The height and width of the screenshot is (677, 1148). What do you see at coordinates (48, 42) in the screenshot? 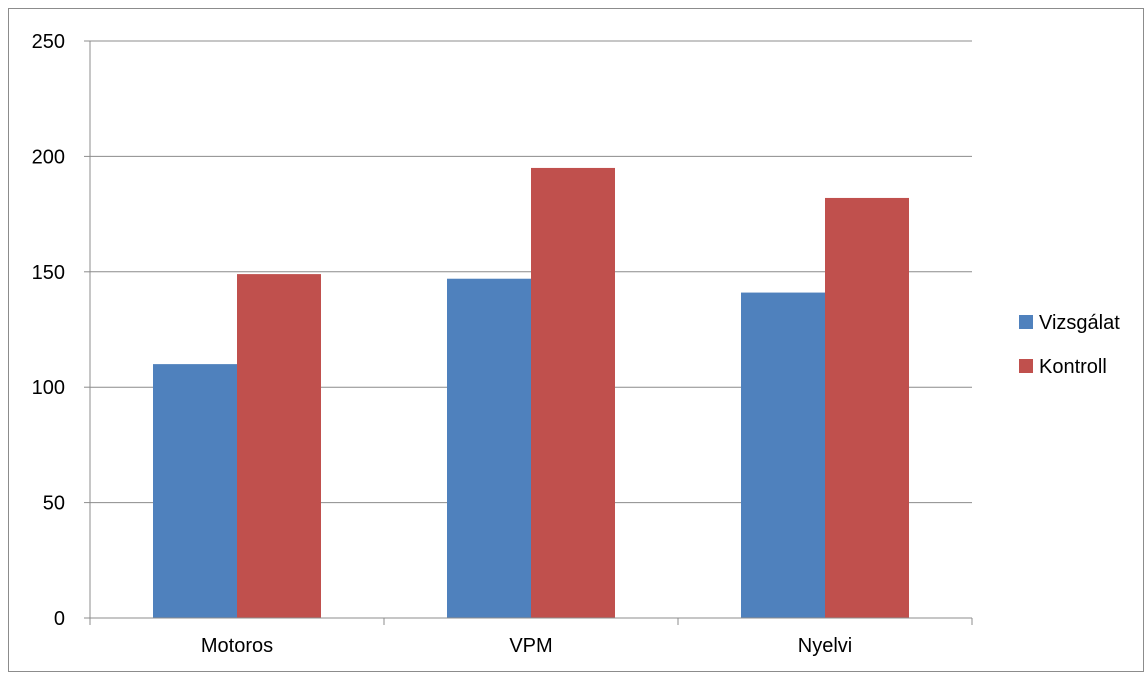
I see `y-tick-label: 250` at bounding box center [48, 42].